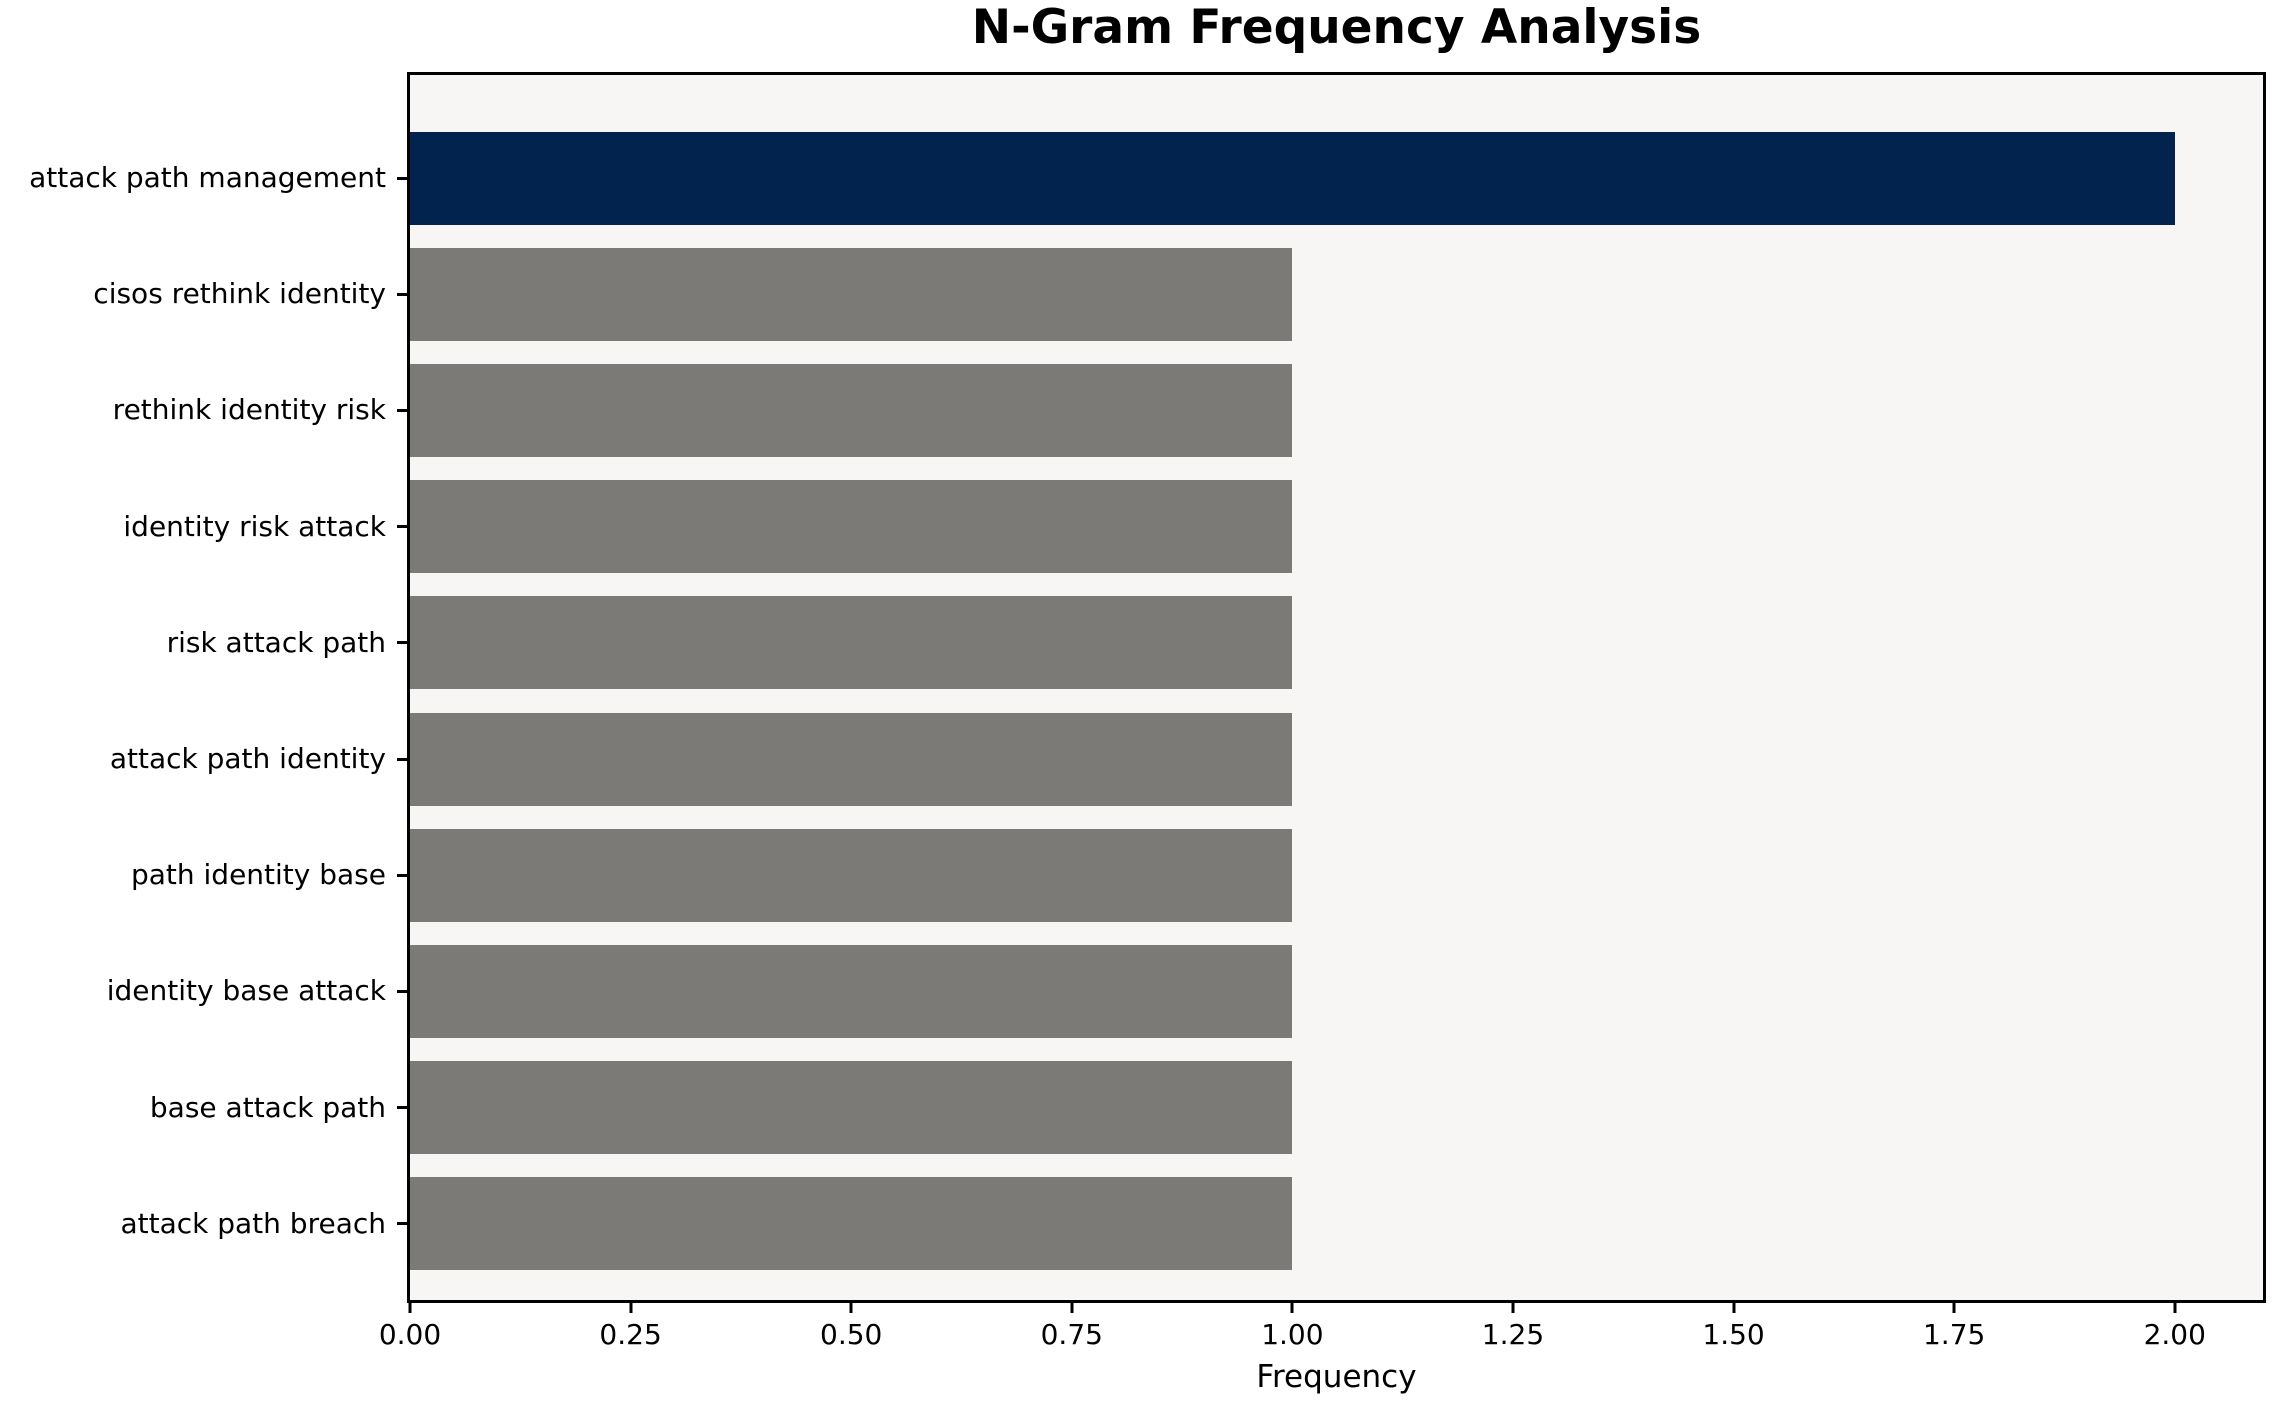 The height and width of the screenshot is (1414, 2286). What do you see at coordinates (207, 177) in the screenshot?
I see `category-label: attack path management` at bounding box center [207, 177].